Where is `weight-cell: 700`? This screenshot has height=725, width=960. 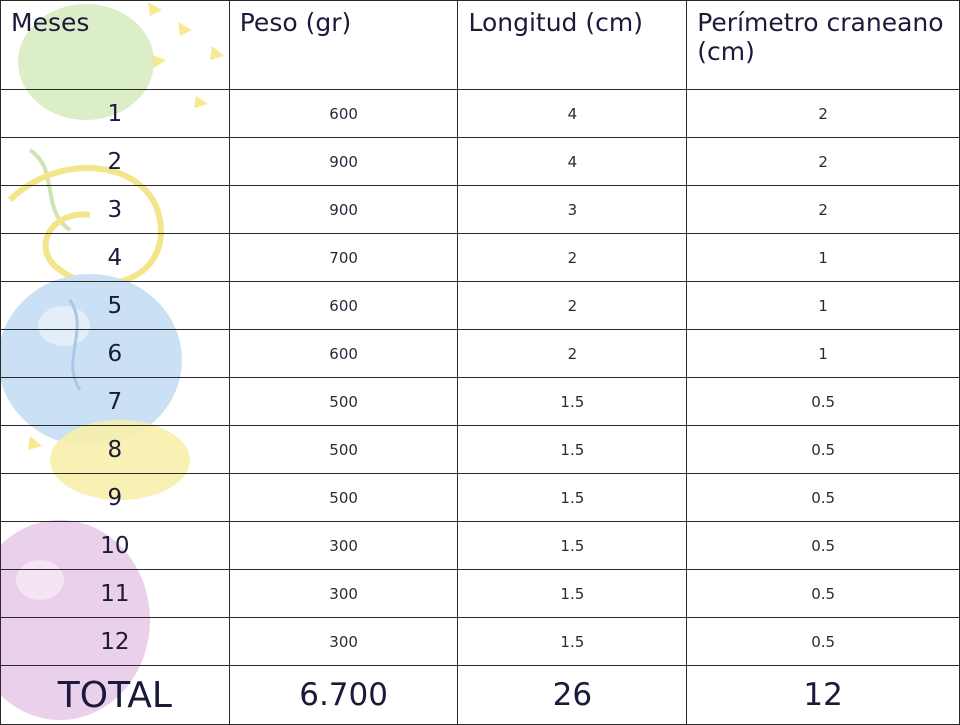
weight-cell: 700 is located at coordinates (343, 257).